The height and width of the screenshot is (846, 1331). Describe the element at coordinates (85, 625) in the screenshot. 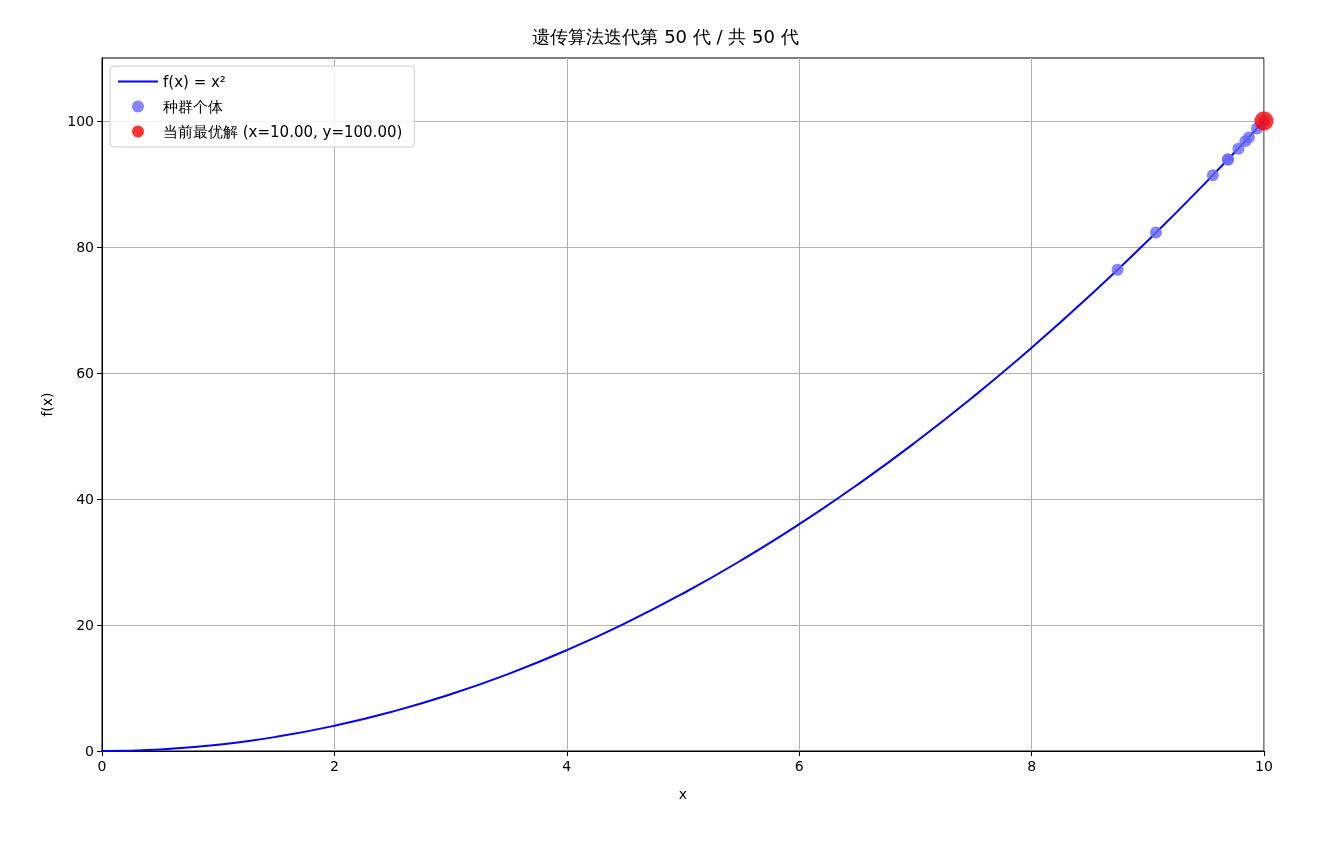

I see `y-tick-label: 20` at that location.